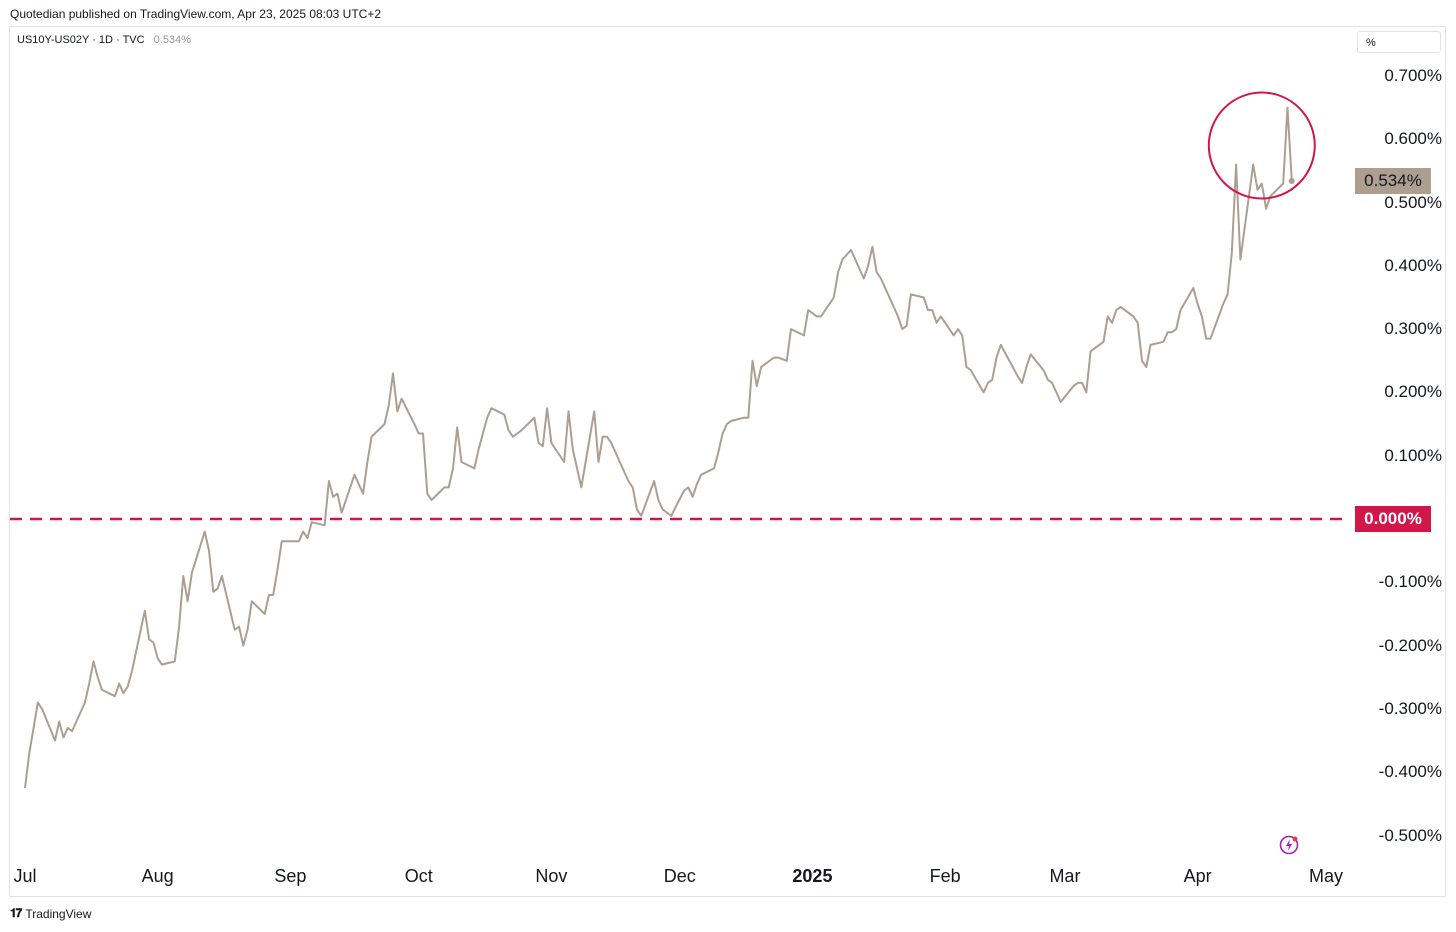 This screenshot has width=1456, height=932. What do you see at coordinates (1410, 835) in the screenshot?
I see `y-tick-label: -0.500%` at bounding box center [1410, 835].